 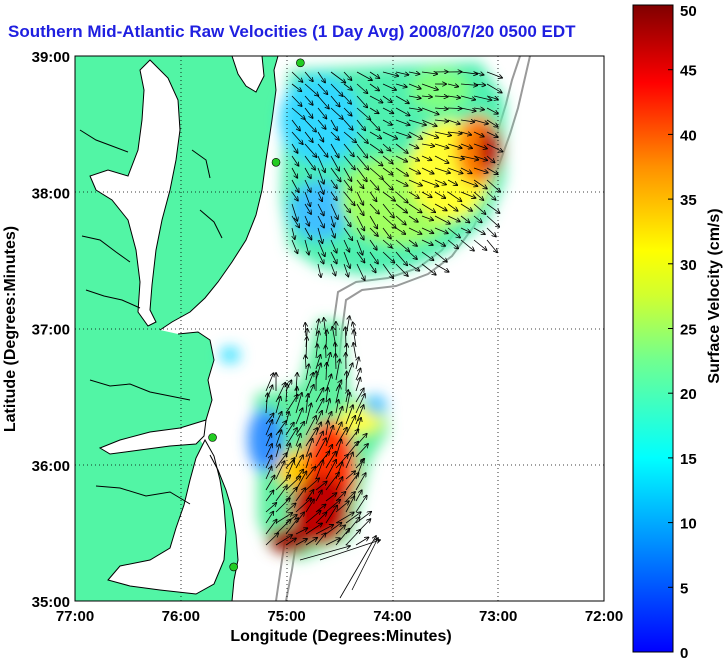 What do you see at coordinates (340, 636) in the screenshot?
I see `x-axis-label: Longitude (Degrees:Minutes)` at bounding box center [340, 636].